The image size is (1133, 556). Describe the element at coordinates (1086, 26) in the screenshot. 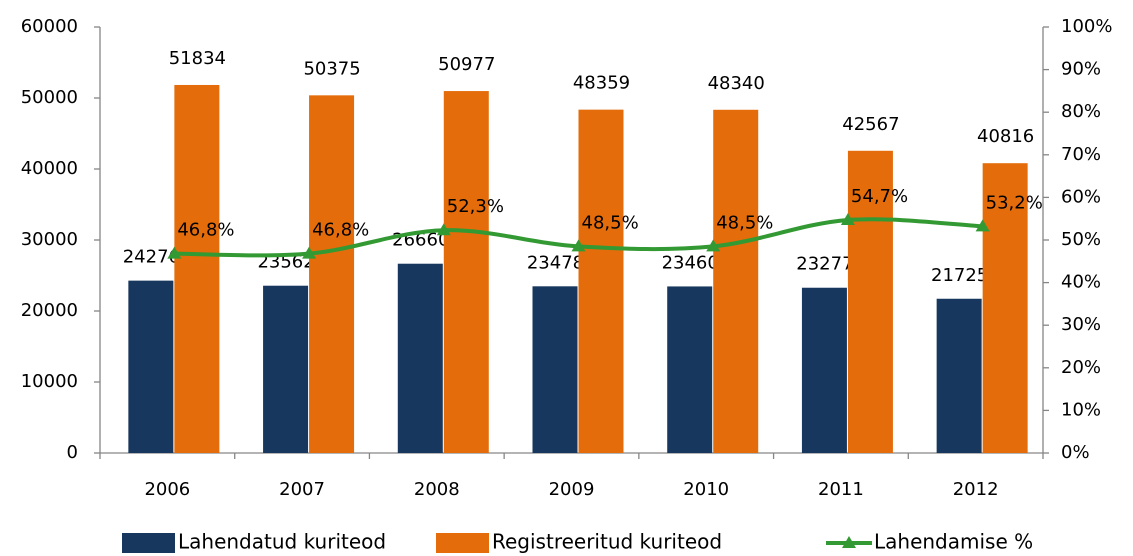

I see `y2-tick-label: 100%` at that location.